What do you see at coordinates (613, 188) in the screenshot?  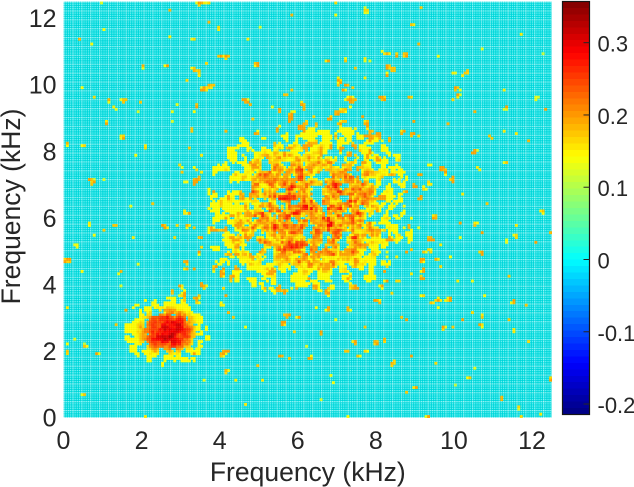 I see `svg-text: 0.1` at bounding box center [613, 188].